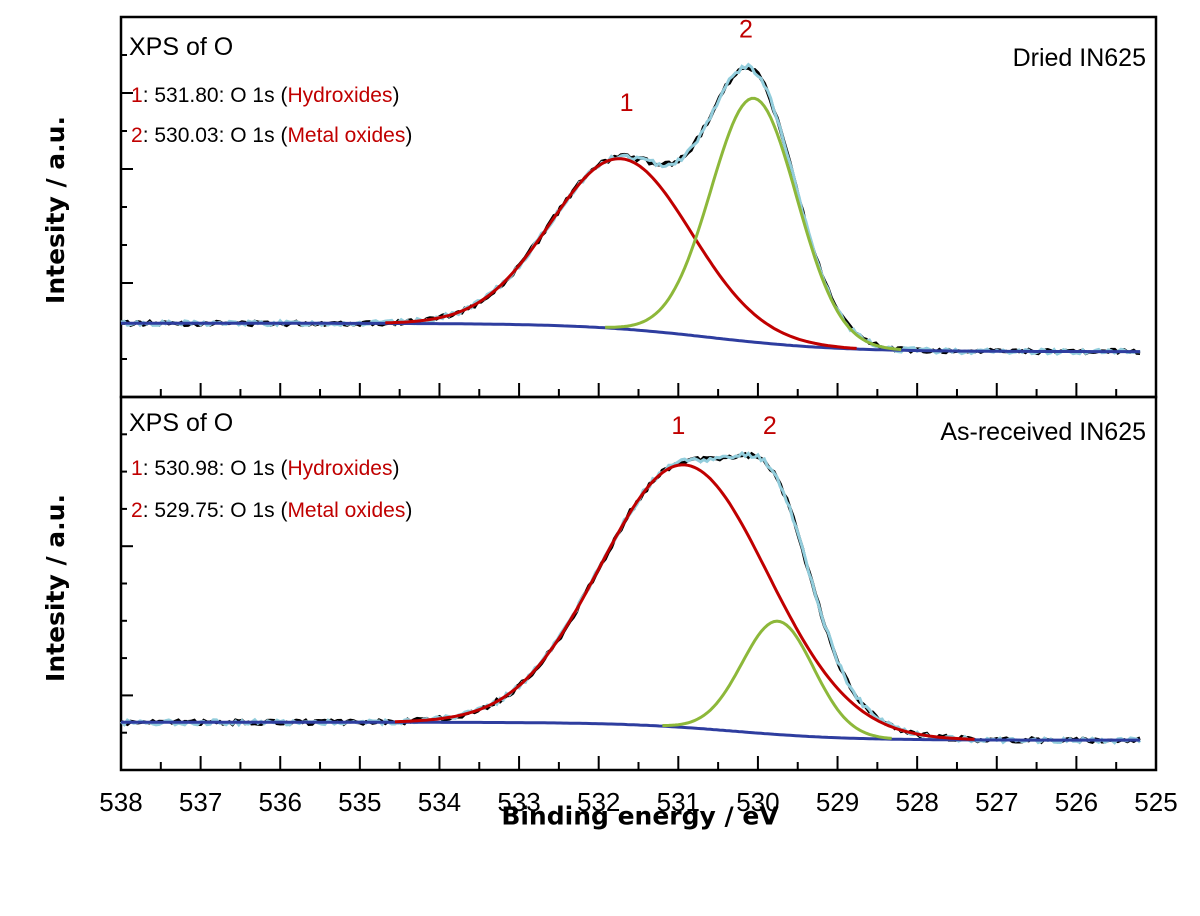 The width and height of the screenshot is (1200, 916). Describe the element at coordinates (220, 510) in the screenshot. I see `legend-text: 529.75: O 1s (` at that location.